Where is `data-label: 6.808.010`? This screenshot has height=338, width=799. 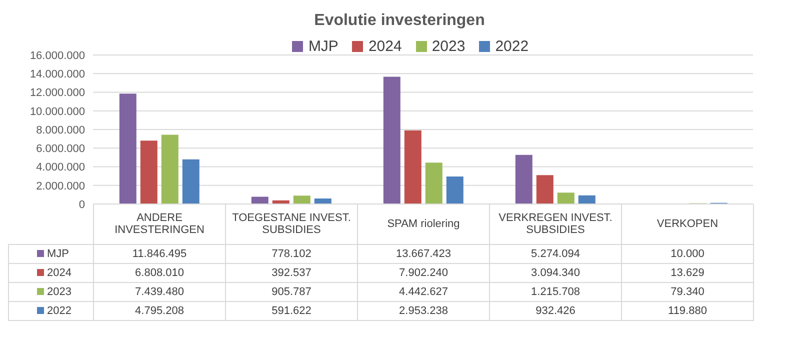 data-label: 6.808.010 is located at coordinates (160, 273).